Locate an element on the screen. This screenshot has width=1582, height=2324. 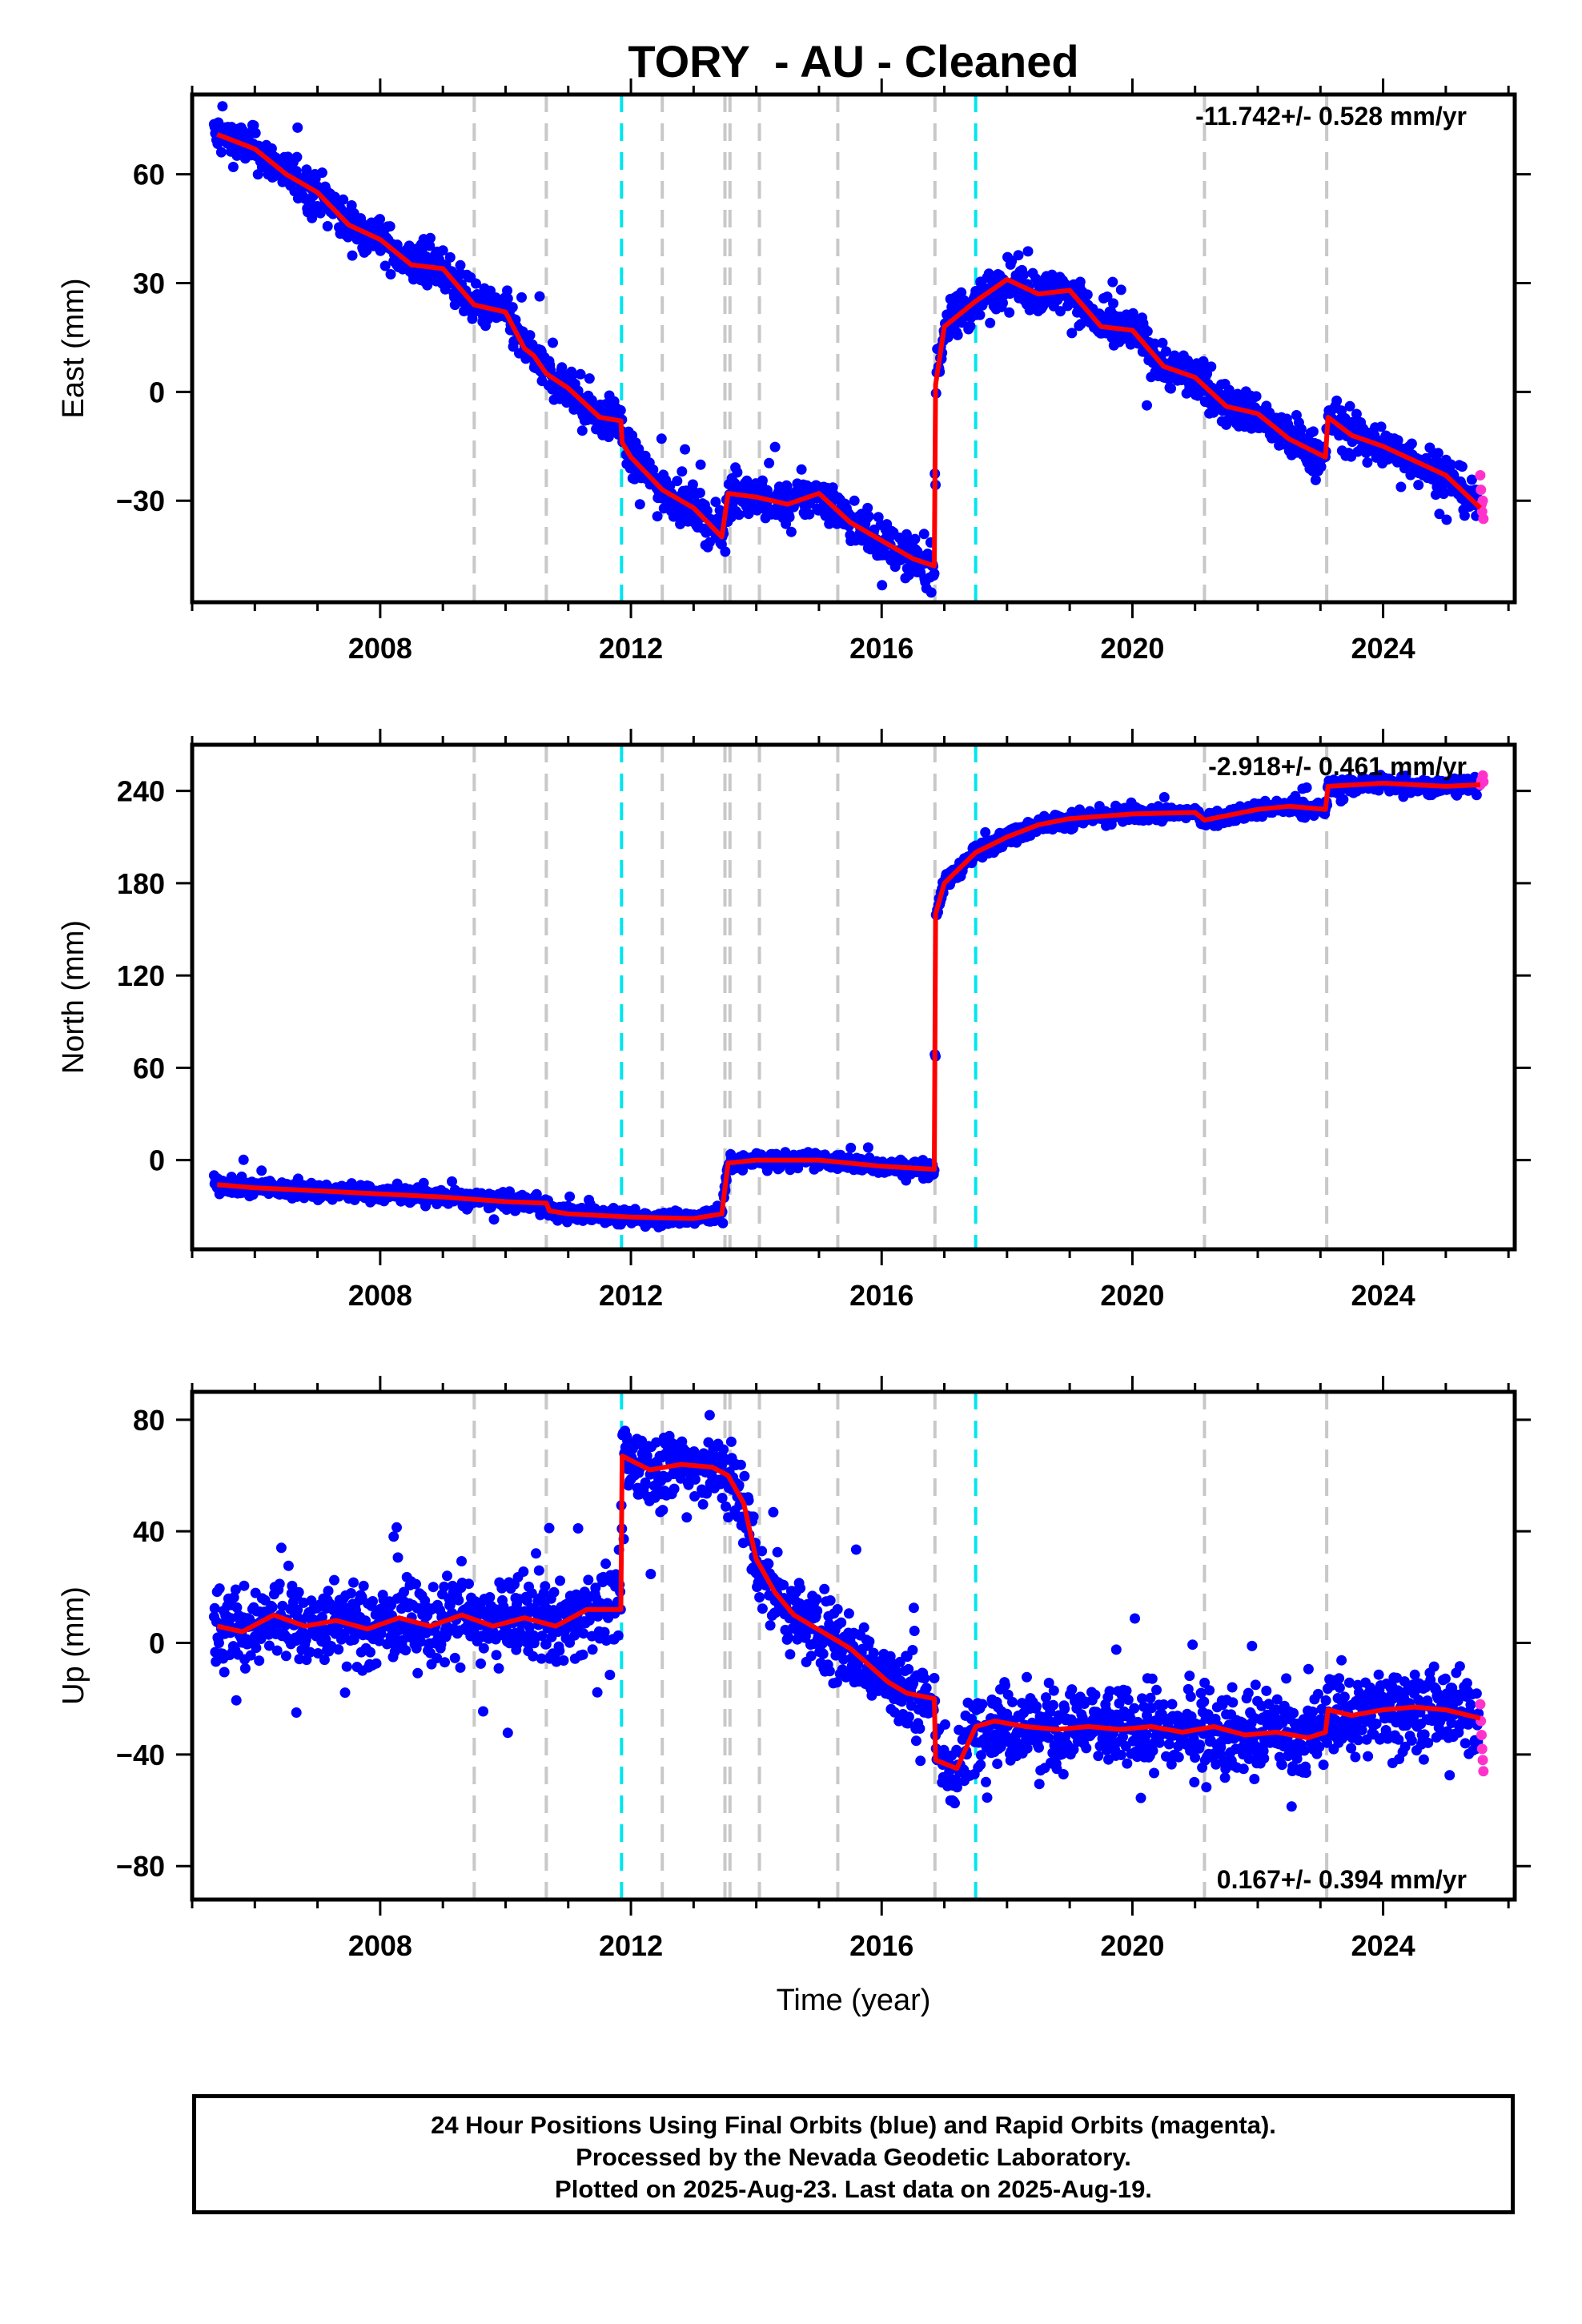
y-tick-label: 240 is located at coordinates (141, 791).